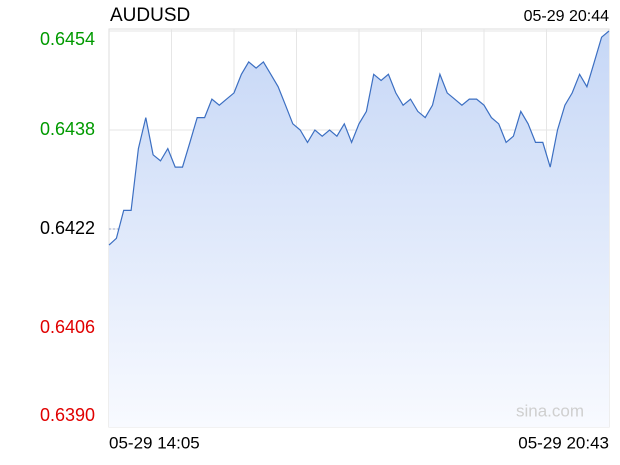  I want to click on y-tick-label: 0.6454, so click(67, 39).